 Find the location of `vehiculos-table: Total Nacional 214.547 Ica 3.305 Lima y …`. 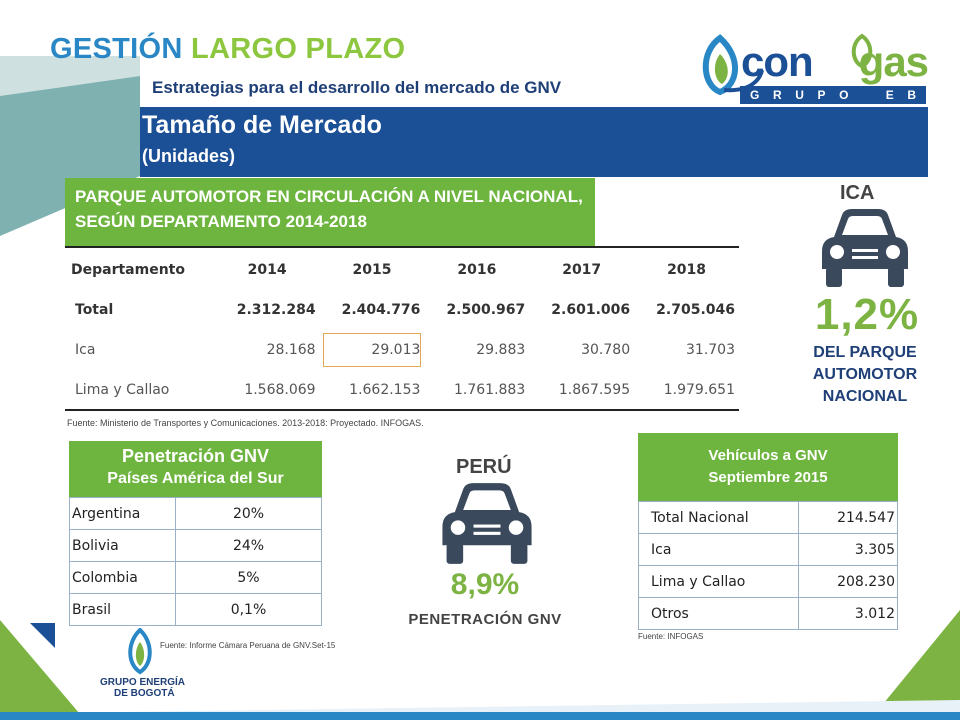

vehiculos-table: Total Nacional 214.547 Ica 3.305 Lima y … is located at coordinates (768, 565).